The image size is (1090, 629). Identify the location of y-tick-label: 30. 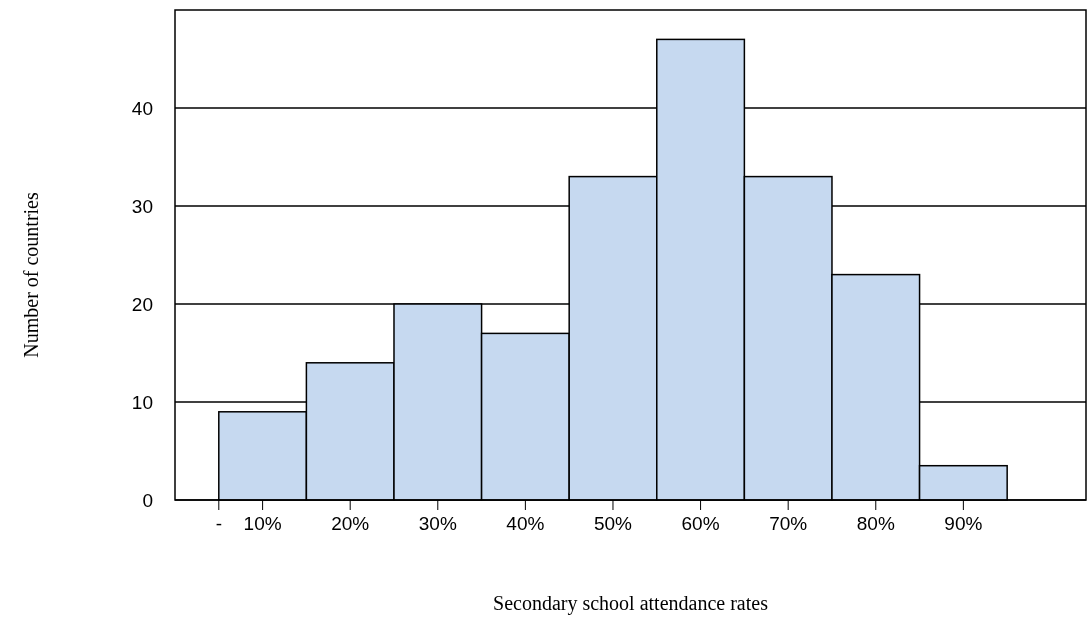
(142, 206).